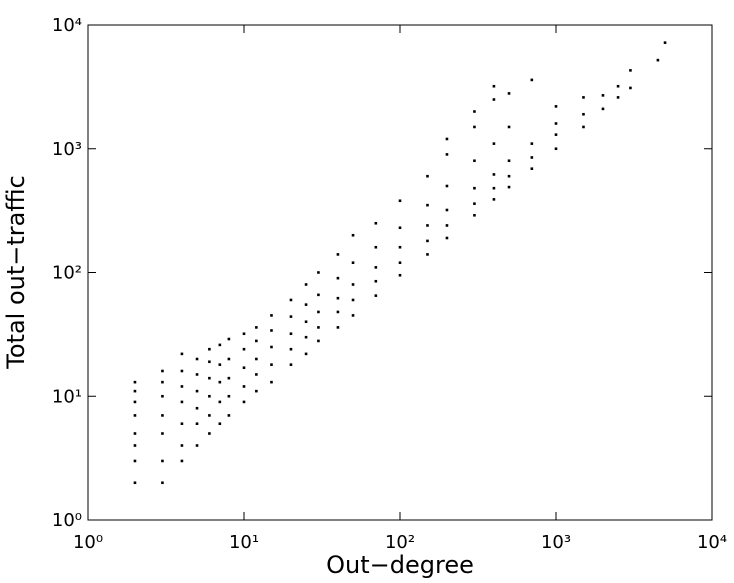 The width and height of the screenshot is (734, 583). What do you see at coordinates (556, 542) in the screenshot?
I see `x-tick-label: 10³` at bounding box center [556, 542].